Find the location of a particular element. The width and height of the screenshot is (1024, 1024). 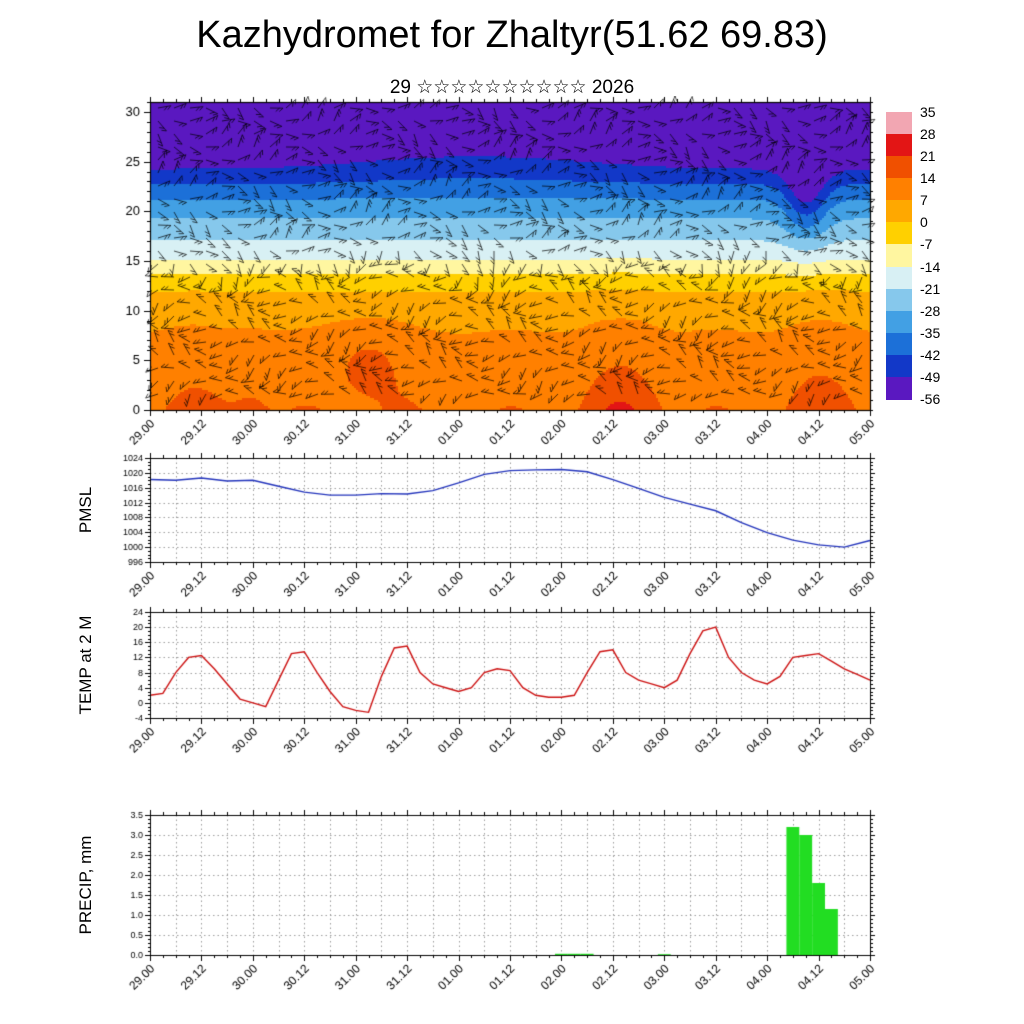

colorbar-label: -7 is located at coordinates (926, 244).